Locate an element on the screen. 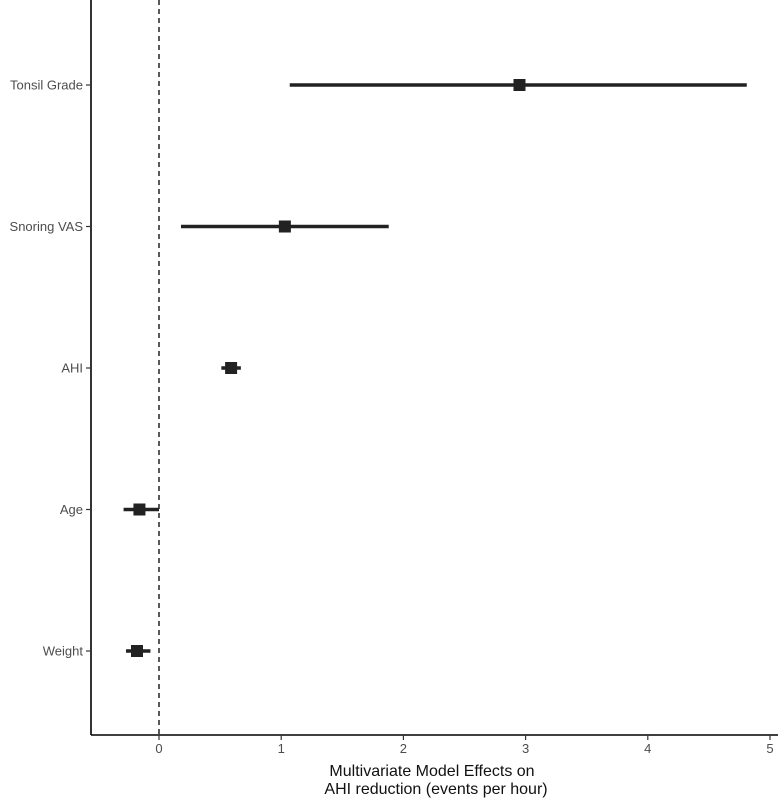 The height and width of the screenshot is (798, 778). x-tick-label-3: 3 is located at coordinates (525, 748).